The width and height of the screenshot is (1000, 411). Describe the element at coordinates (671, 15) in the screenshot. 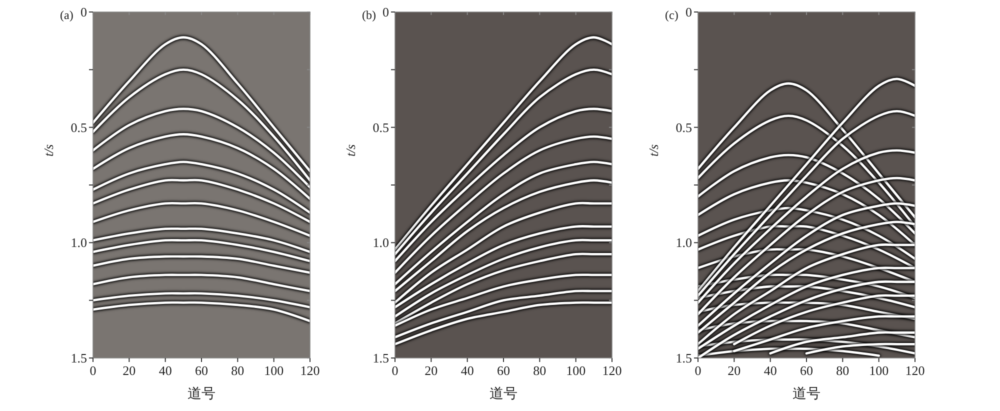

I see `chart-title: (c)` at that location.